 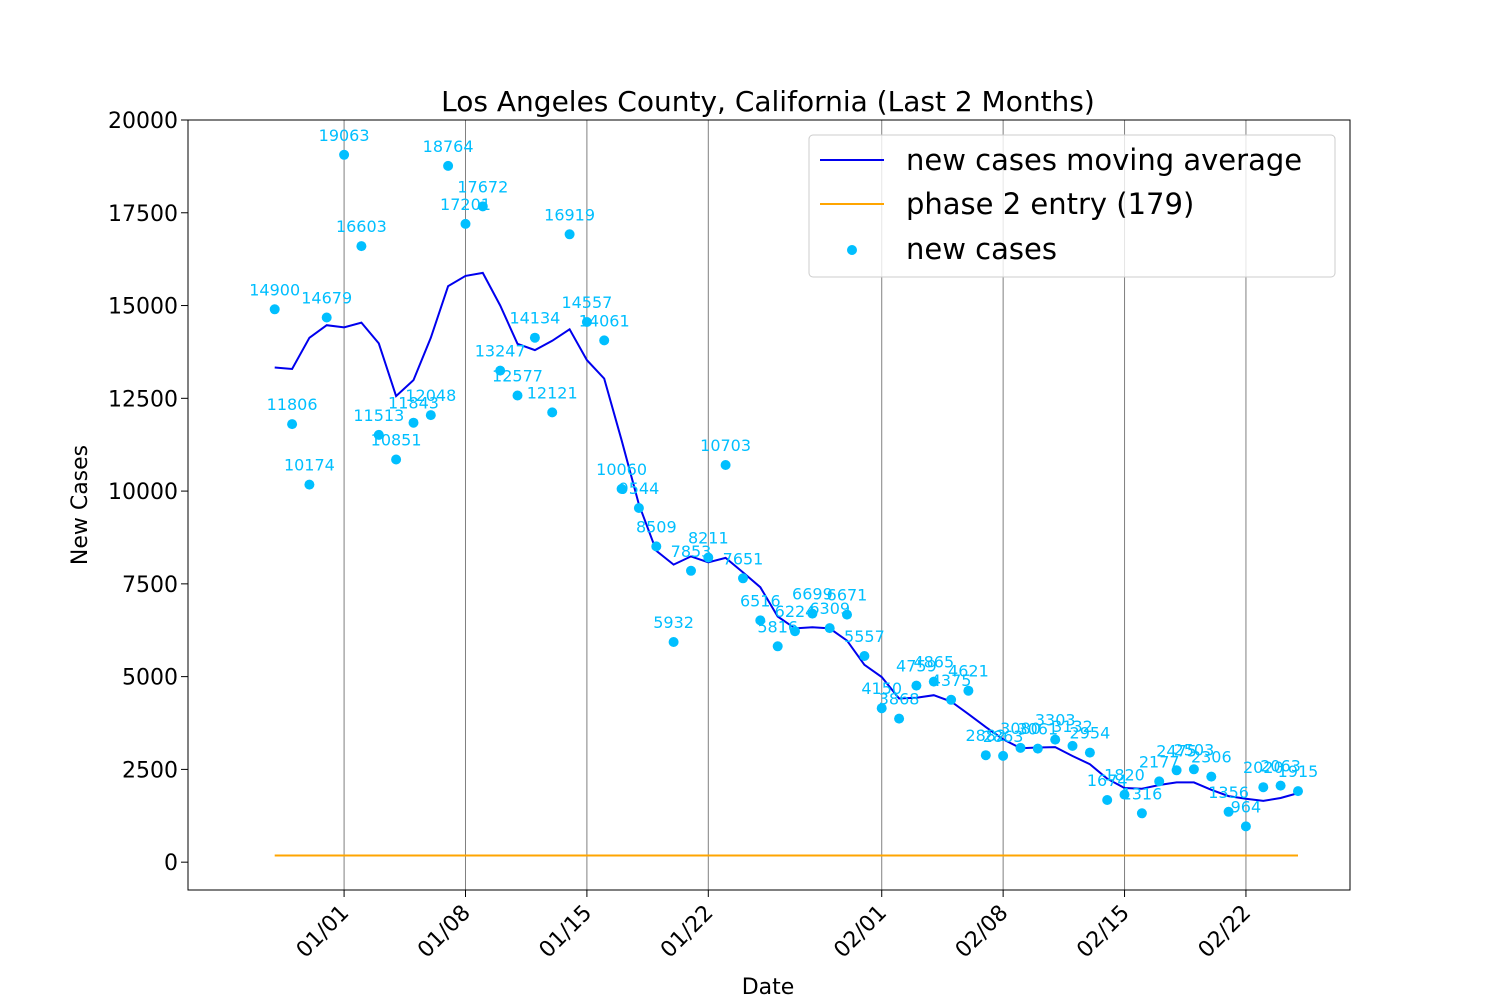 What do you see at coordinates (604, 320) in the screenshot?
I see `new-cases-value-label: 14061` at bounding box center [604, 320].